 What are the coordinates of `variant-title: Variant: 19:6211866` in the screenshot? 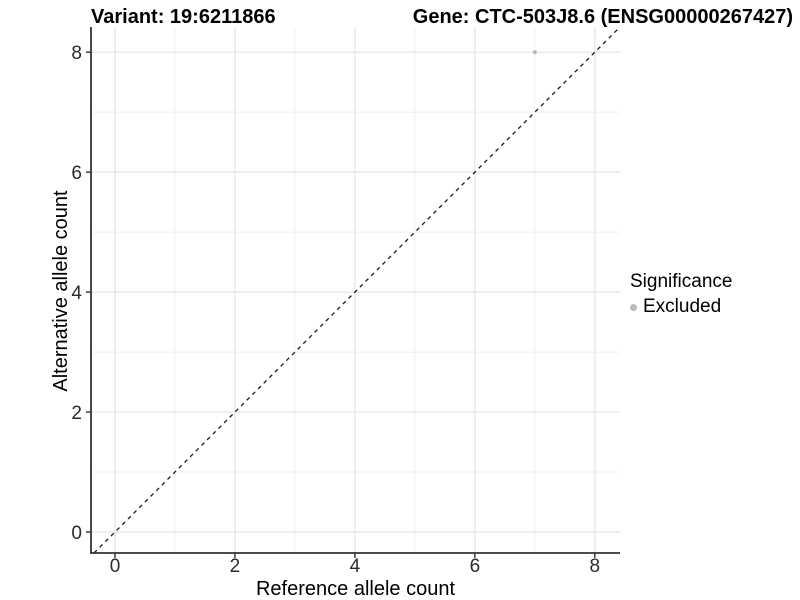 It's located at (183, 17).